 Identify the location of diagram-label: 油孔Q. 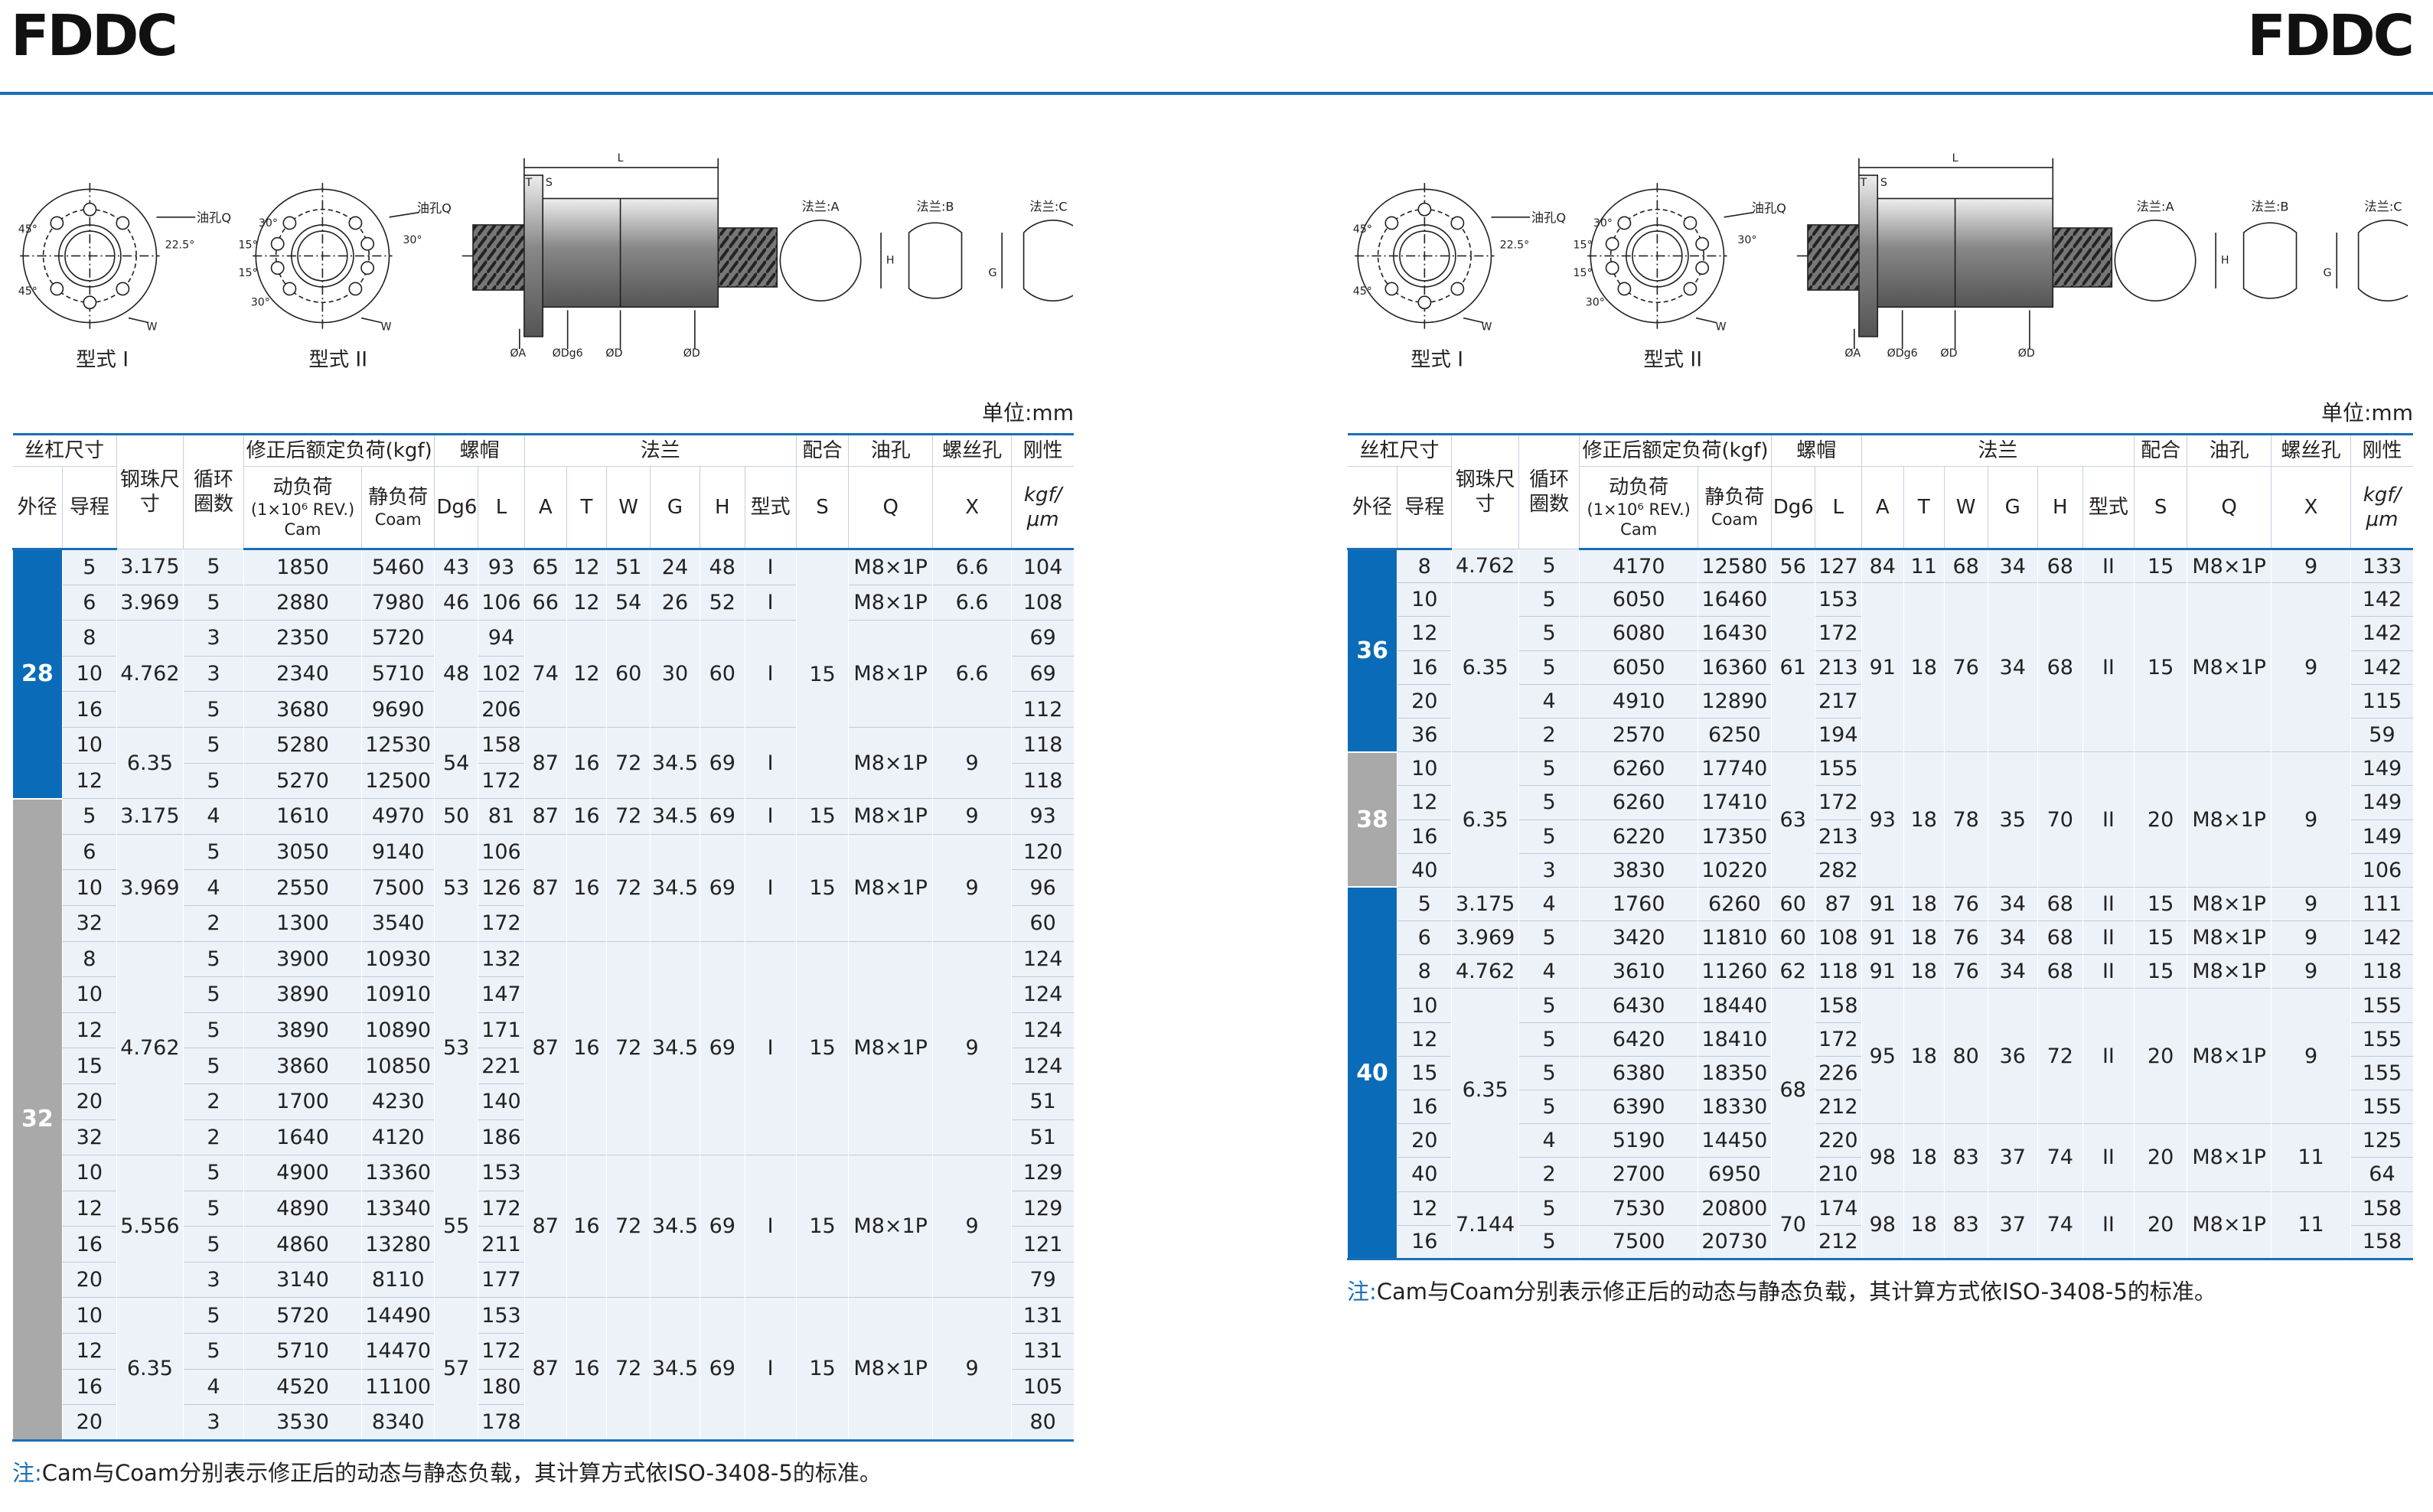
(434, 208).